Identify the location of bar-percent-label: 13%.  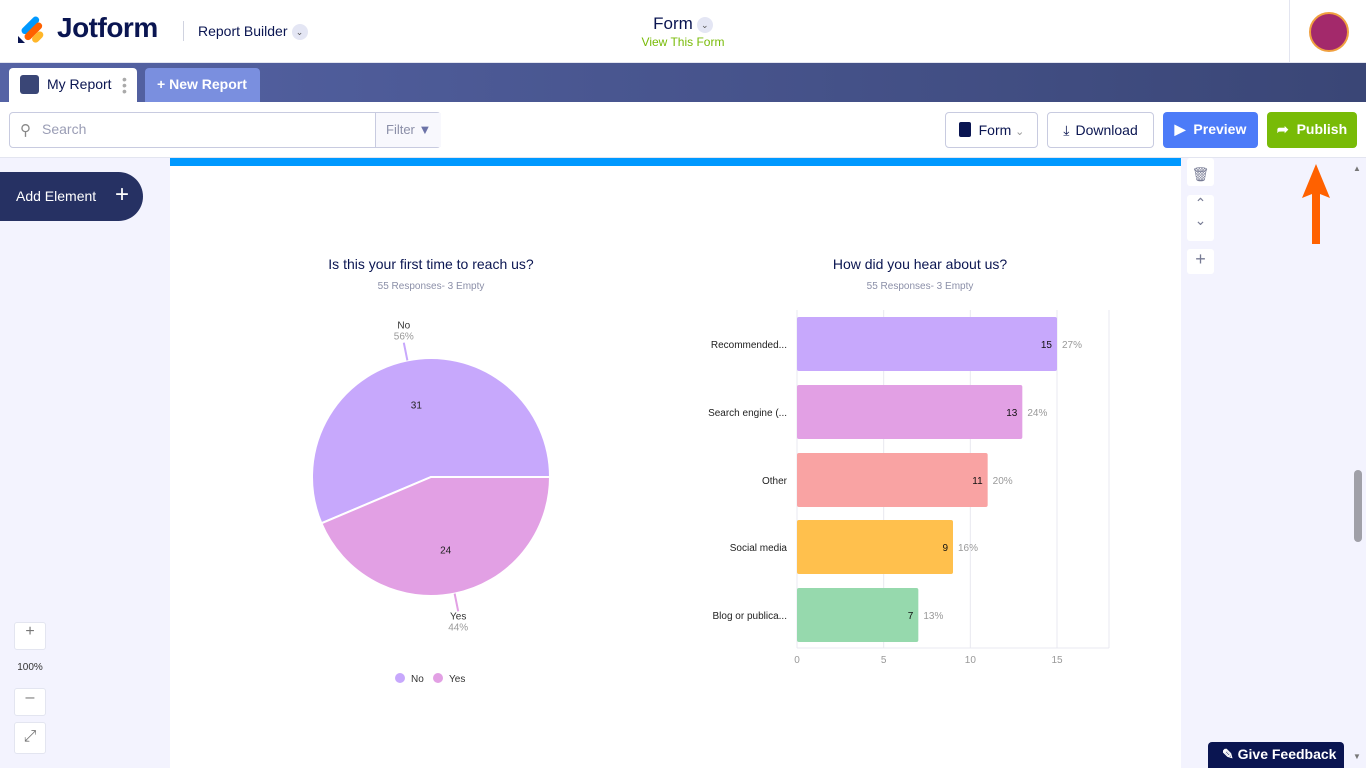
(933, 616).